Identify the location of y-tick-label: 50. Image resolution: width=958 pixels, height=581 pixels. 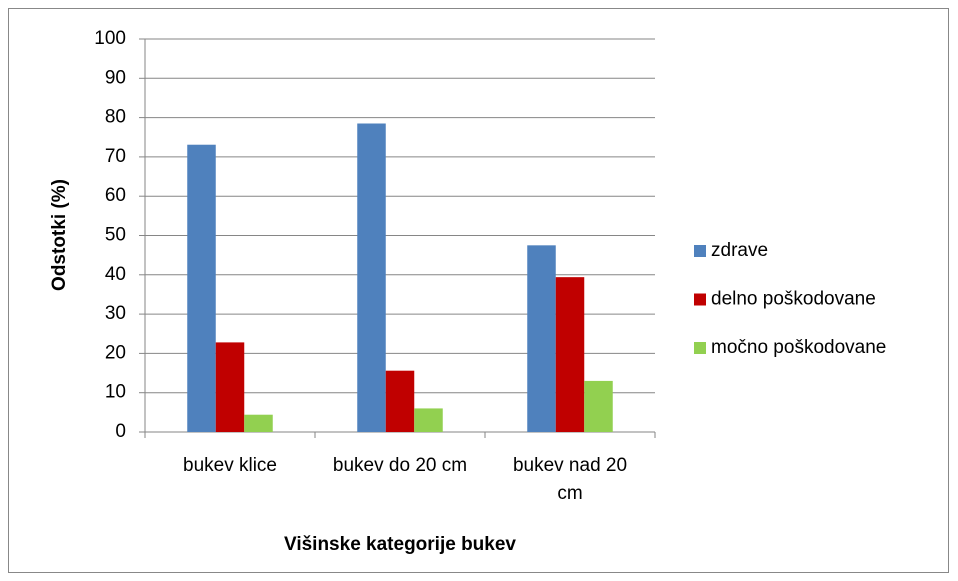
(115, 235).